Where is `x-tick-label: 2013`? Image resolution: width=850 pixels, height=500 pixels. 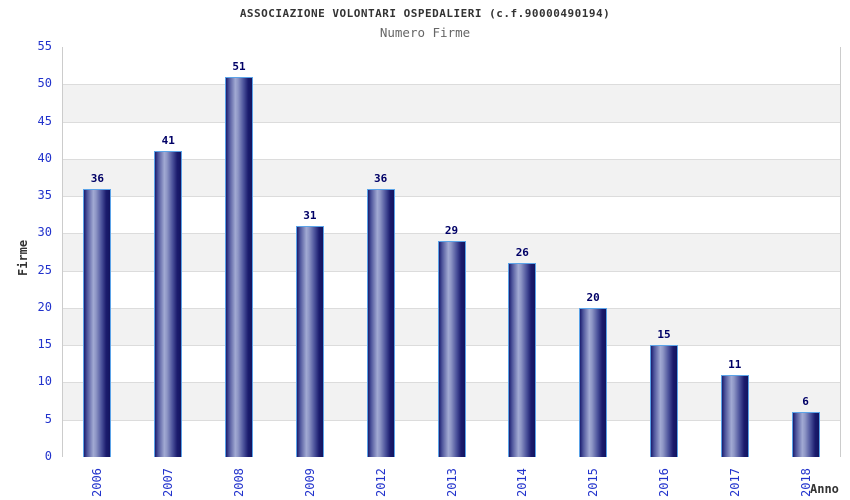
x-tick-label: 2013 is located at coordinates (451, 482).